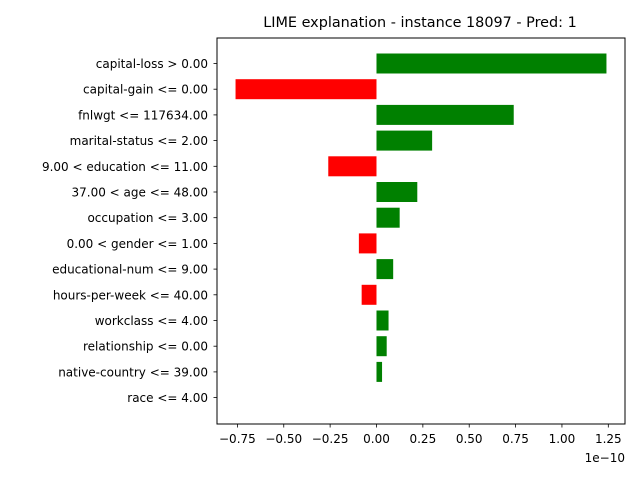 The height and width of the screenshot is (484, 640). What do you see at coordinates (143, 115) in the screenshot?
I see `y-tick-label-2: fnlwgt <= 117634.00` at bounding box center [143, 115].